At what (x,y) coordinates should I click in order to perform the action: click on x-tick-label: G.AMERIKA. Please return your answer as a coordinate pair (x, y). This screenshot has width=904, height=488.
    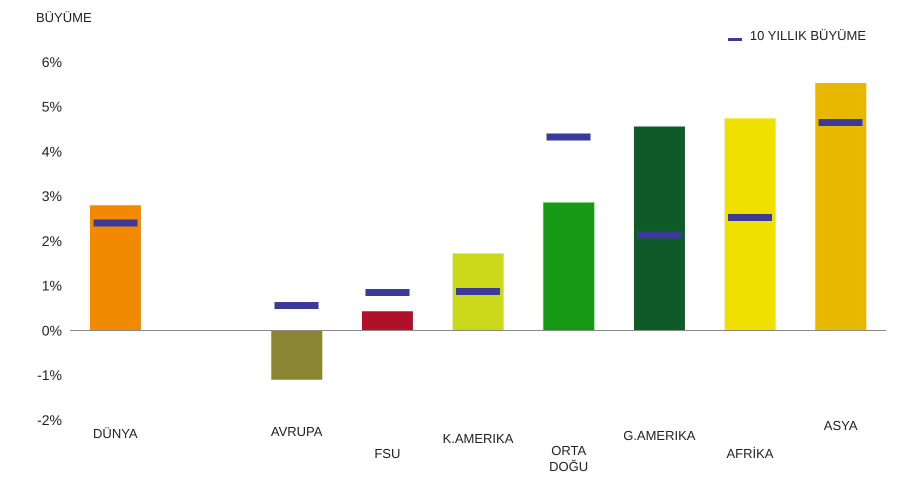
    Looking at the image, I should click on (659, 435).